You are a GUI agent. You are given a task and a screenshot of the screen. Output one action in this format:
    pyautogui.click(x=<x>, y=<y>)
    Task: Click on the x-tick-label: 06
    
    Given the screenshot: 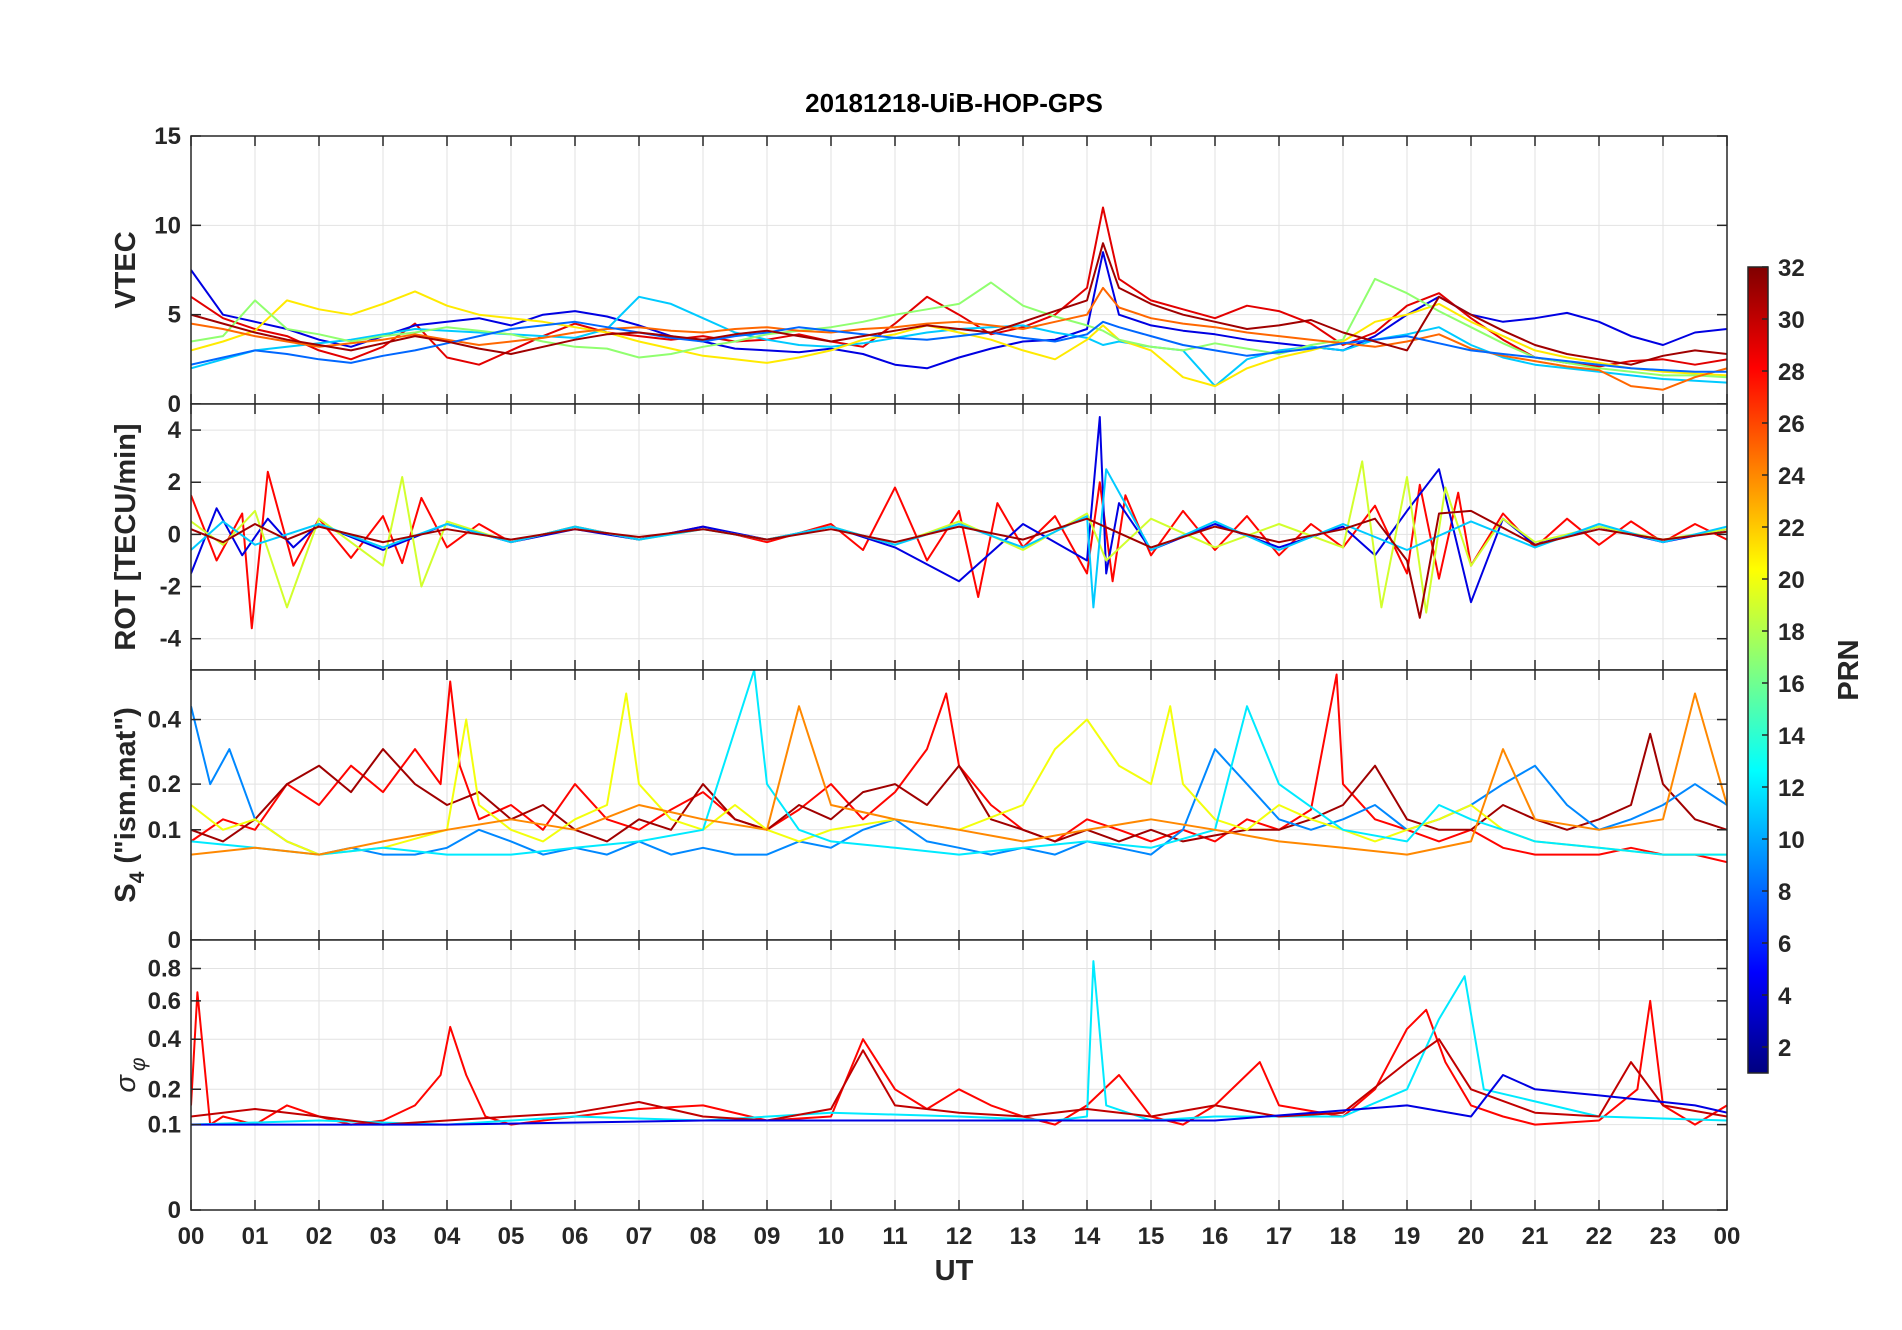 What is the action you would take?
    pyautogui.click(x=575, y=1236)
    